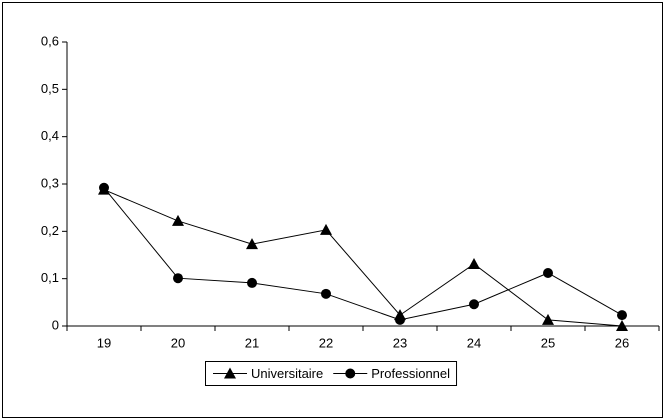 The height and width of the screenshot is (420, 665). What do you see at coordinates (50, 182) in the screenshot?
I see `y-tick-label: 0,3` at bounding box center [50, 182].